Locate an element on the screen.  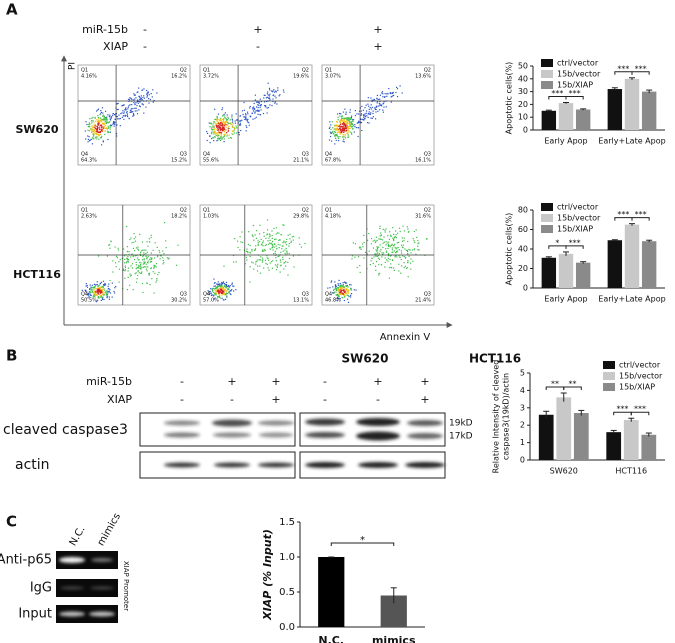
quadrant-name: Q2 is located at coordinates (305, 211).